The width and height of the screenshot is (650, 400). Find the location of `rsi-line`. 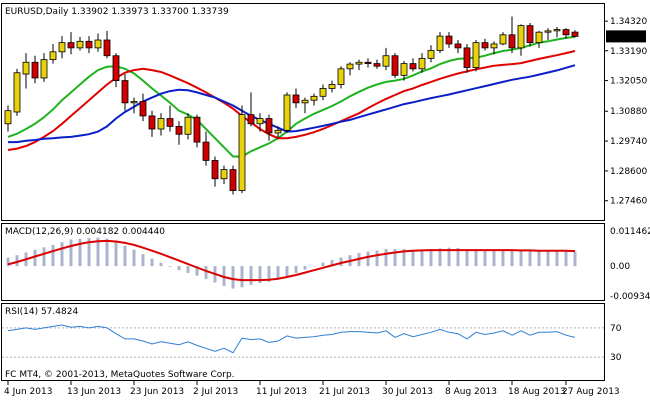

rsi-line is located at coordinates (291, 339).